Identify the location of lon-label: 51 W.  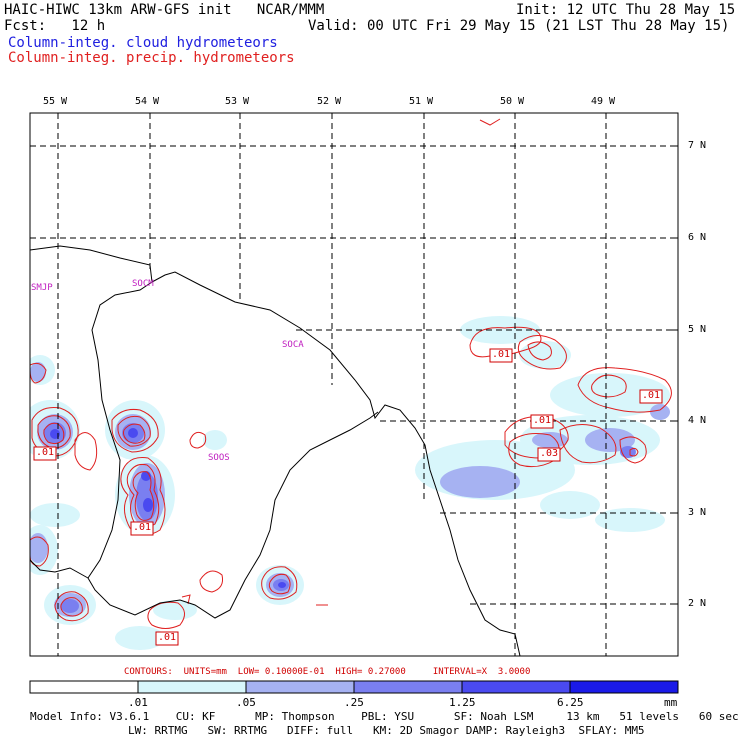
(421, 101).